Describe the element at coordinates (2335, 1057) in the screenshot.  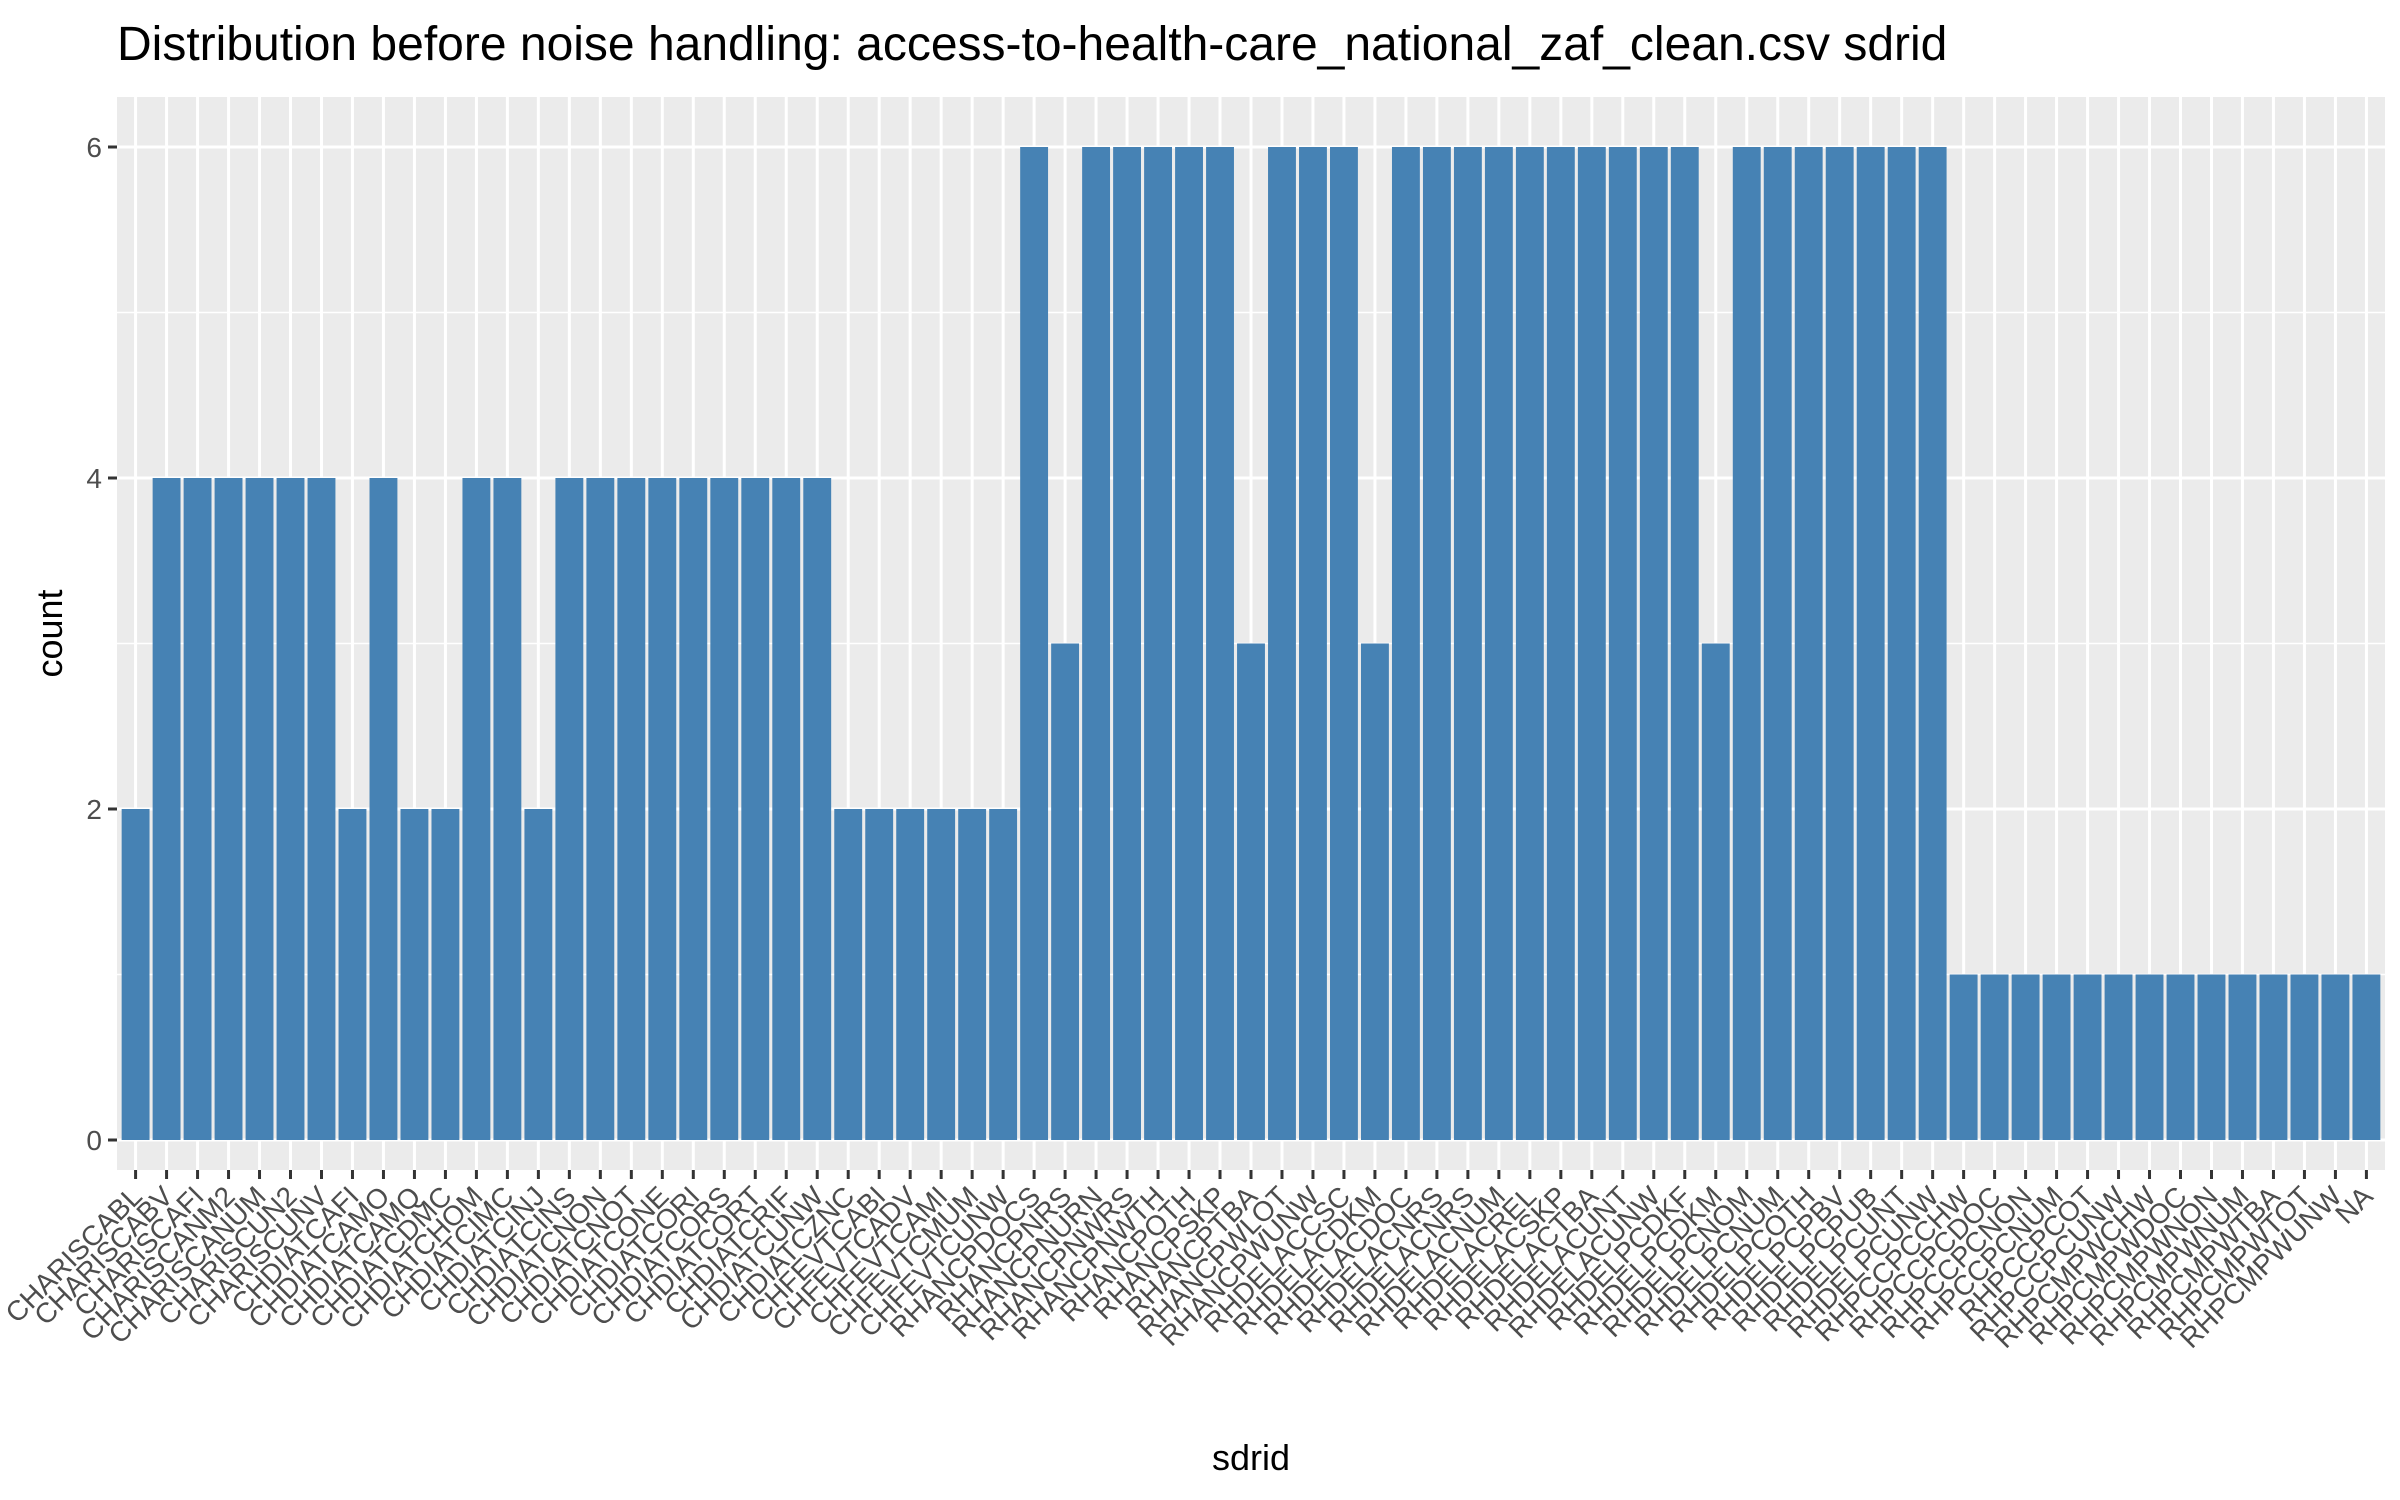
I see `bar-rhpcmpwunw` at that location.